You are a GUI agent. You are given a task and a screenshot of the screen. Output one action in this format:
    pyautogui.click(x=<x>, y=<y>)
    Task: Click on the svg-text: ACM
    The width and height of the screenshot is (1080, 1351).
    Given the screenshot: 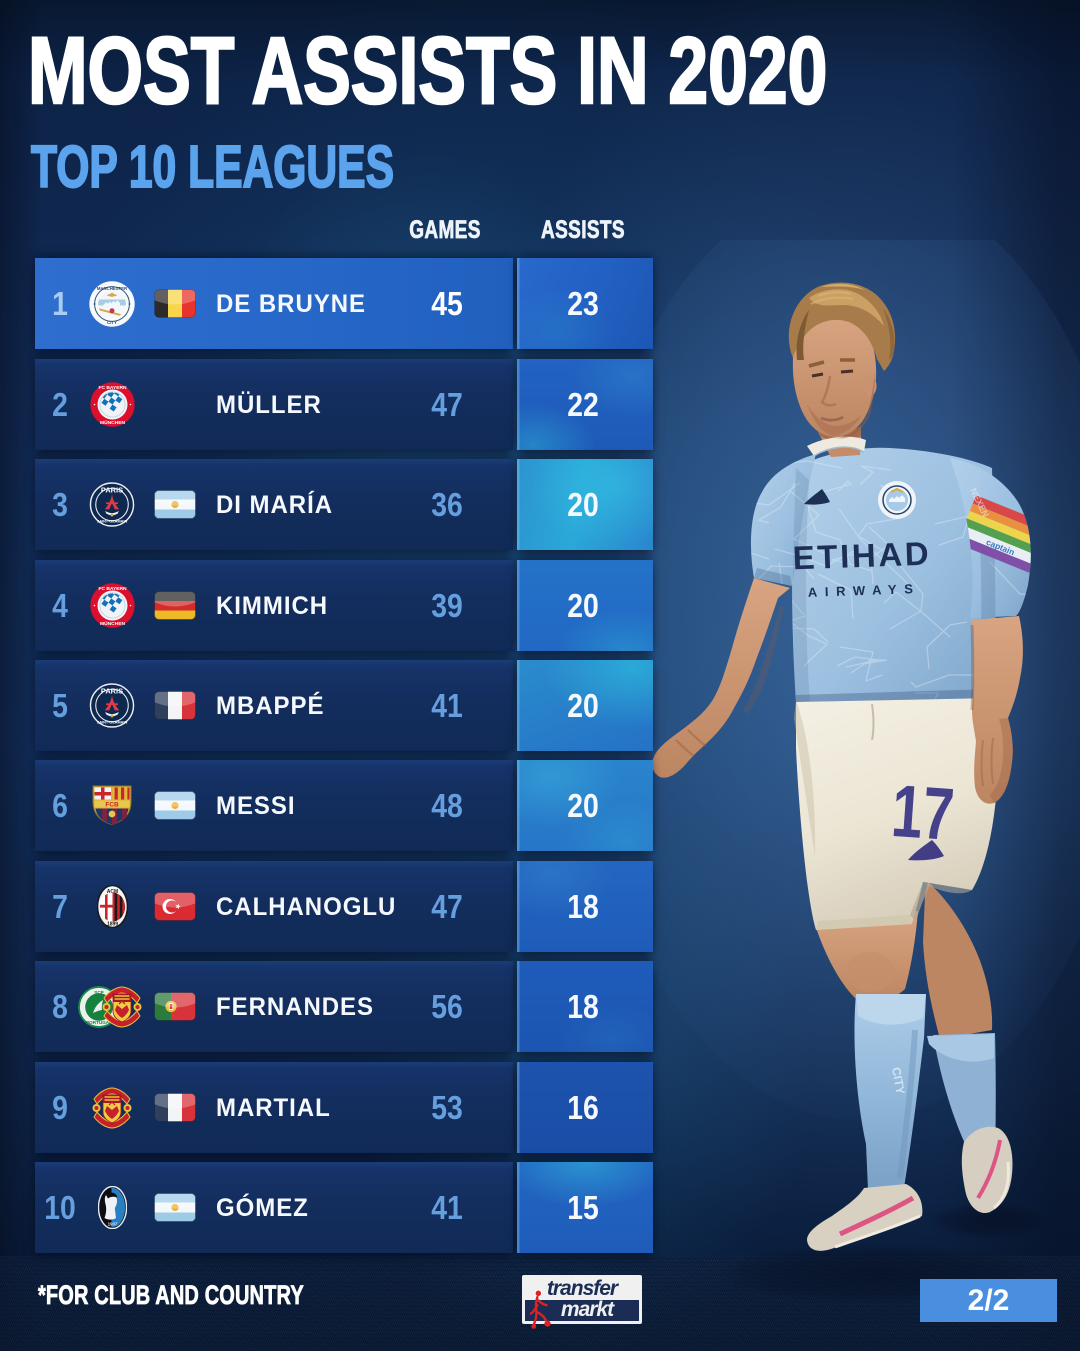 What is the action you would take?
    pyautogui.click(x=111, y=892)
    